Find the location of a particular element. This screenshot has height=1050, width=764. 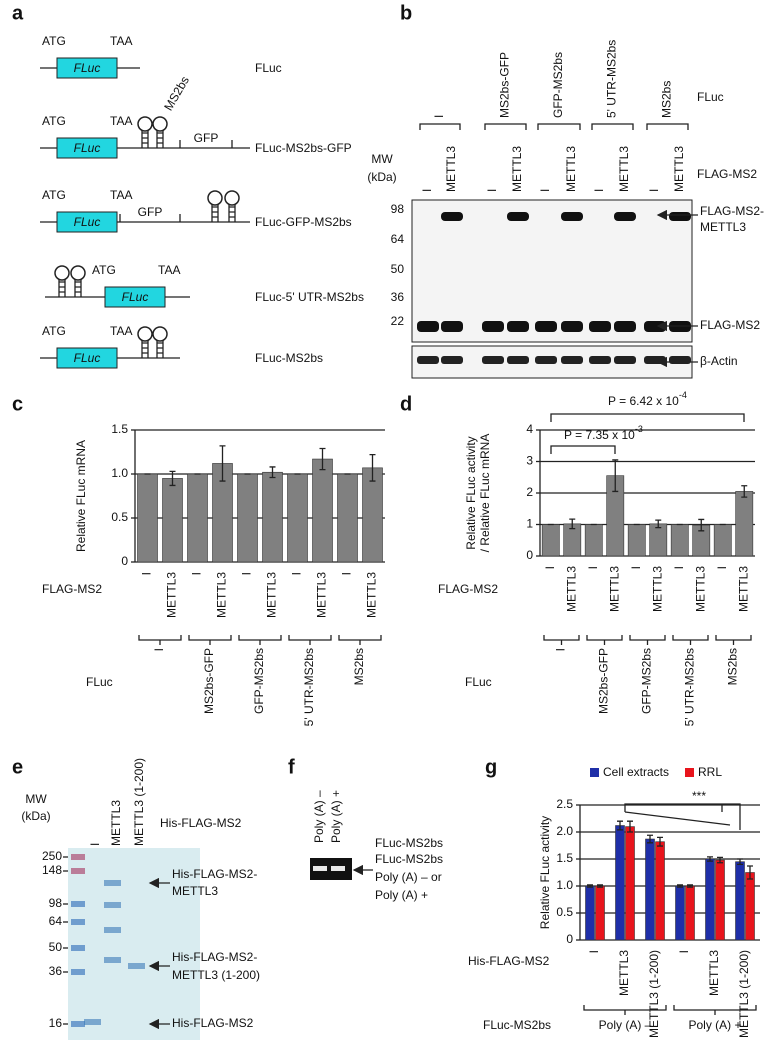

label: 1.5 is located at coordinates (119, 429).